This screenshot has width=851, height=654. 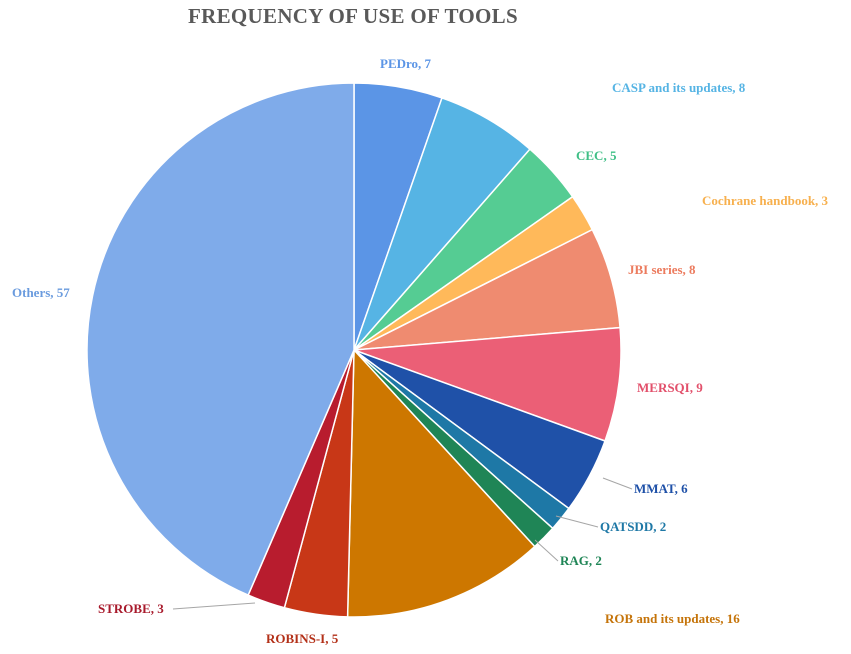 I want to click on data-label: PEDro, 7, so click(x=406, y=63).